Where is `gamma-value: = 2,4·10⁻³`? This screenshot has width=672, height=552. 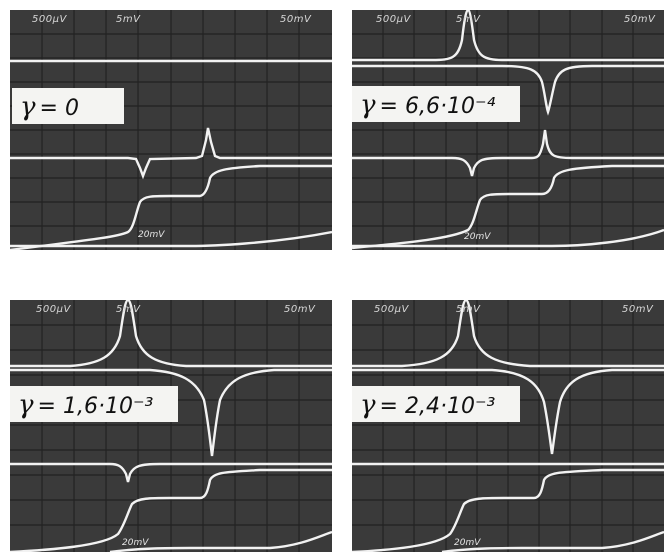 gamma-value: = 2,4·10⁻³ is located at coordinates (437, 406).